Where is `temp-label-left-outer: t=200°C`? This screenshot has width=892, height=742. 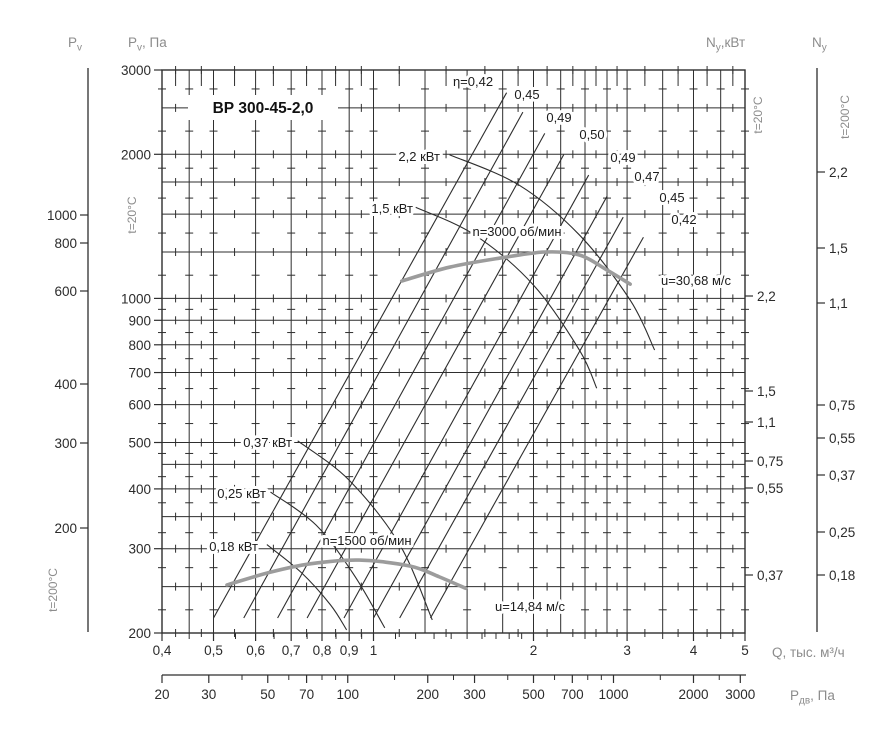
temp-label-left-outer: t=200°C is located at coordinates (53, 590).